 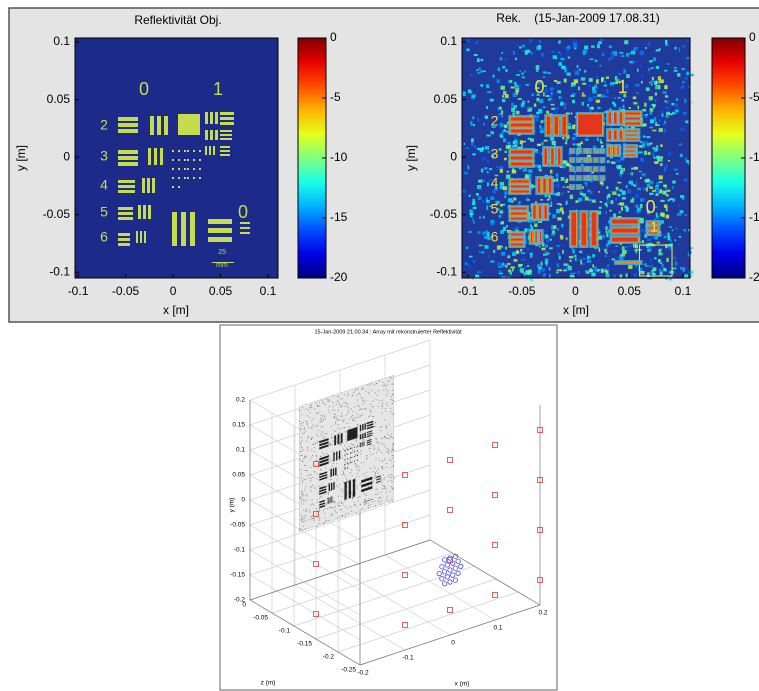 I want to click on axes-frame, so click(x=176, y=158).